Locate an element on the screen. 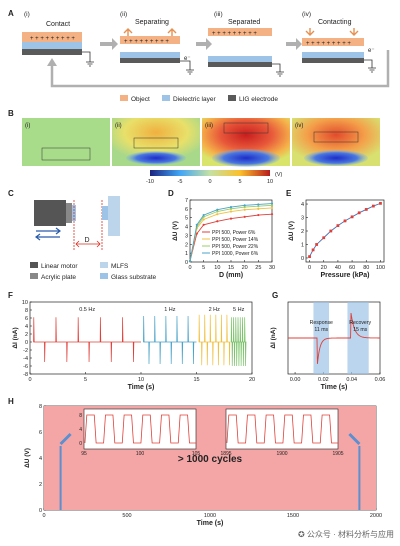 The image size is (400, 546). arrow-down-icon is located at coordinates (310, 32).